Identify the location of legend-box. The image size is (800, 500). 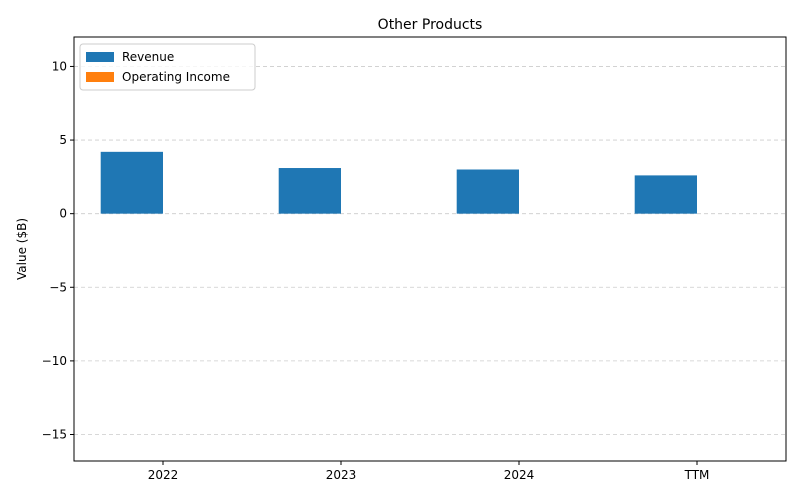
(167, 67).